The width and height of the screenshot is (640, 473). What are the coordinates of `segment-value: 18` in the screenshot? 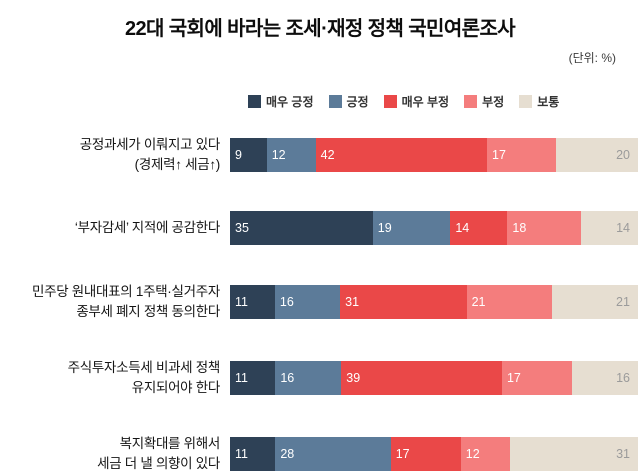 It's located at (519, 228).